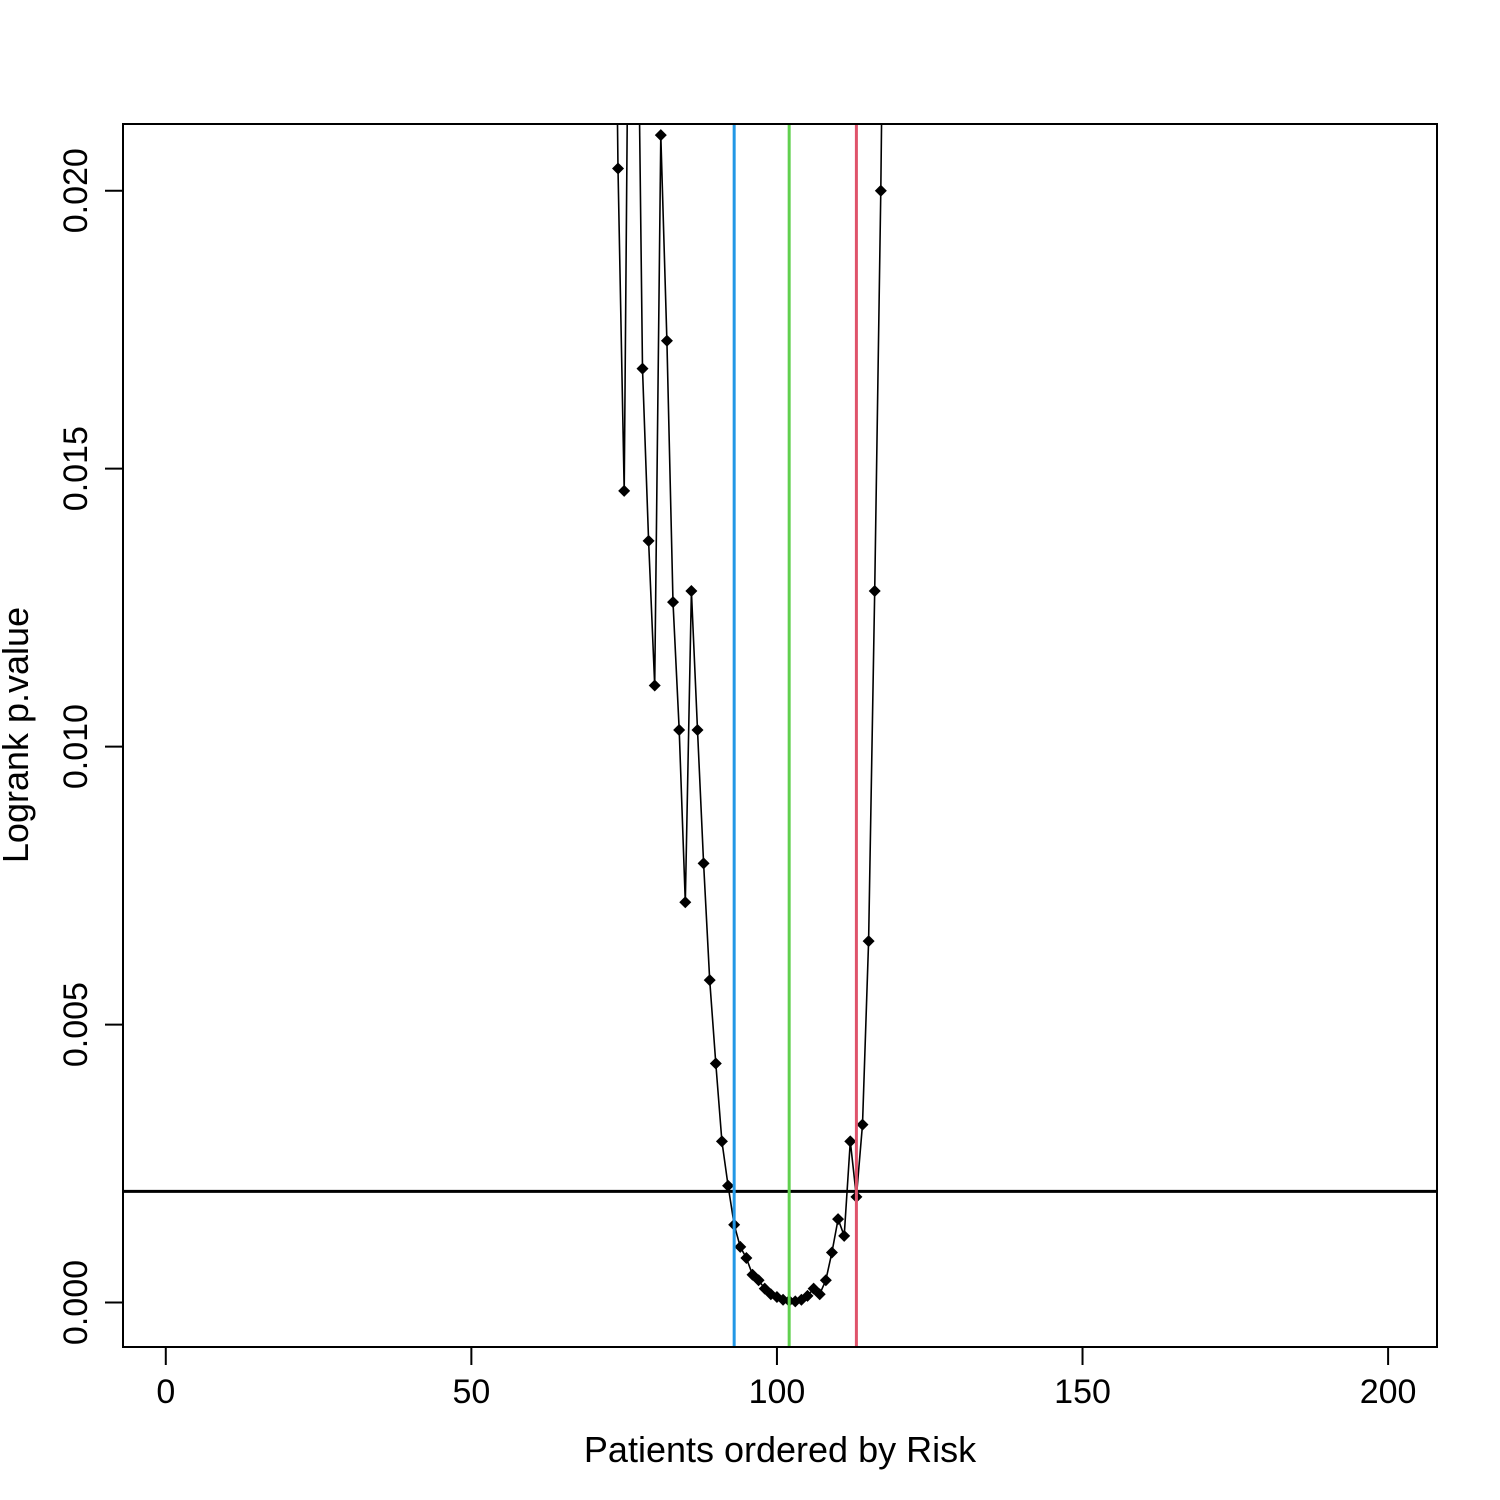  I want to click on x-tick-label: 100, so click(777, 1392).